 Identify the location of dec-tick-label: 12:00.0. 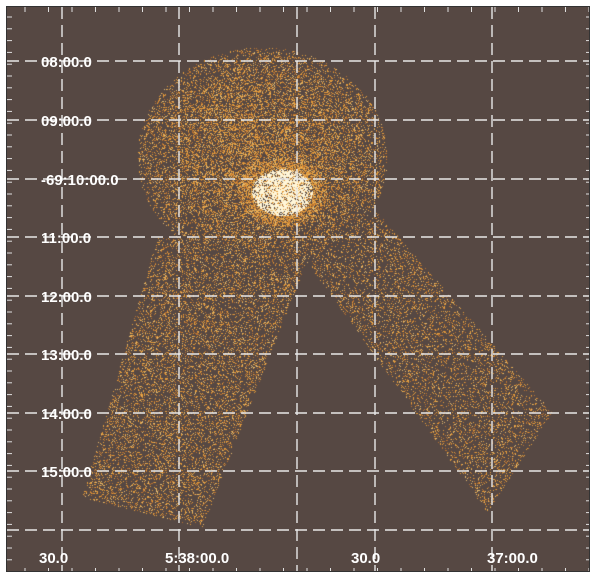
(66, 297).